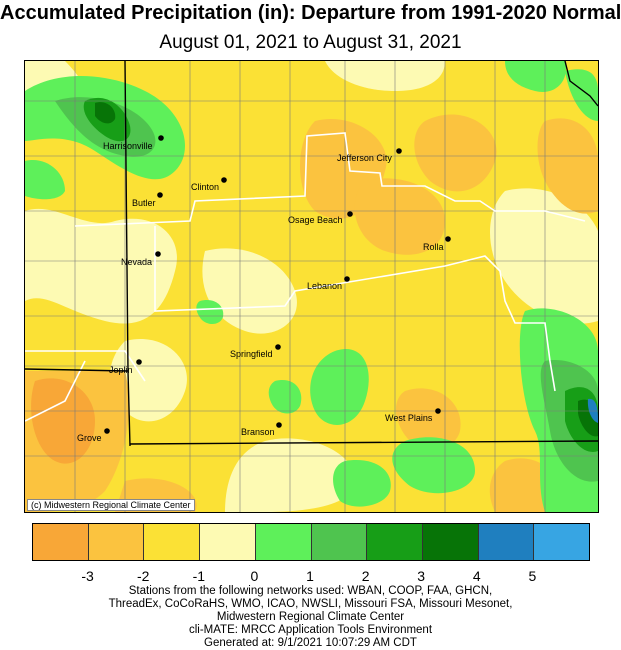 The width and height of the screenshot is (621, 650). I want to click on city-label-joplin: Joplin, so click(121, 370).